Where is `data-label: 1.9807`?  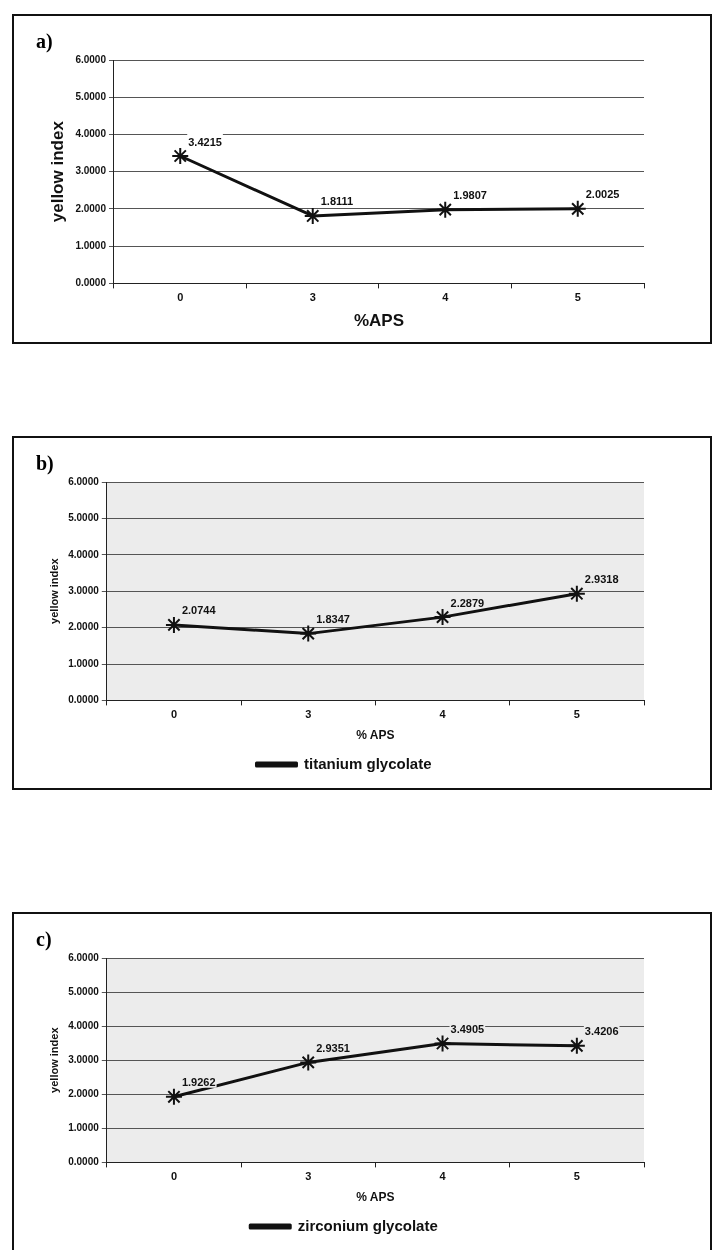 data-label: 1.9807 is located at coordinates (470, 195).